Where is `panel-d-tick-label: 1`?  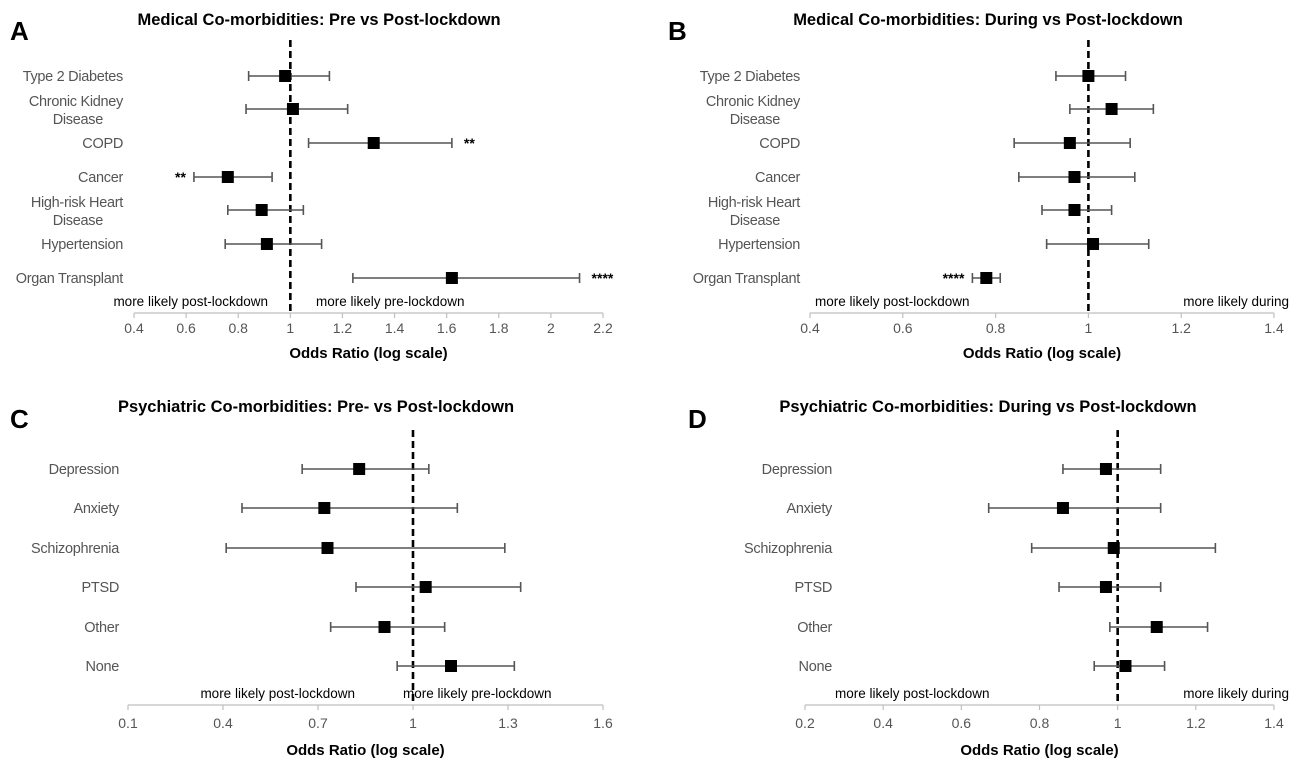 panel-d-tick-label: 1 is located at coordinates (1118, 723).